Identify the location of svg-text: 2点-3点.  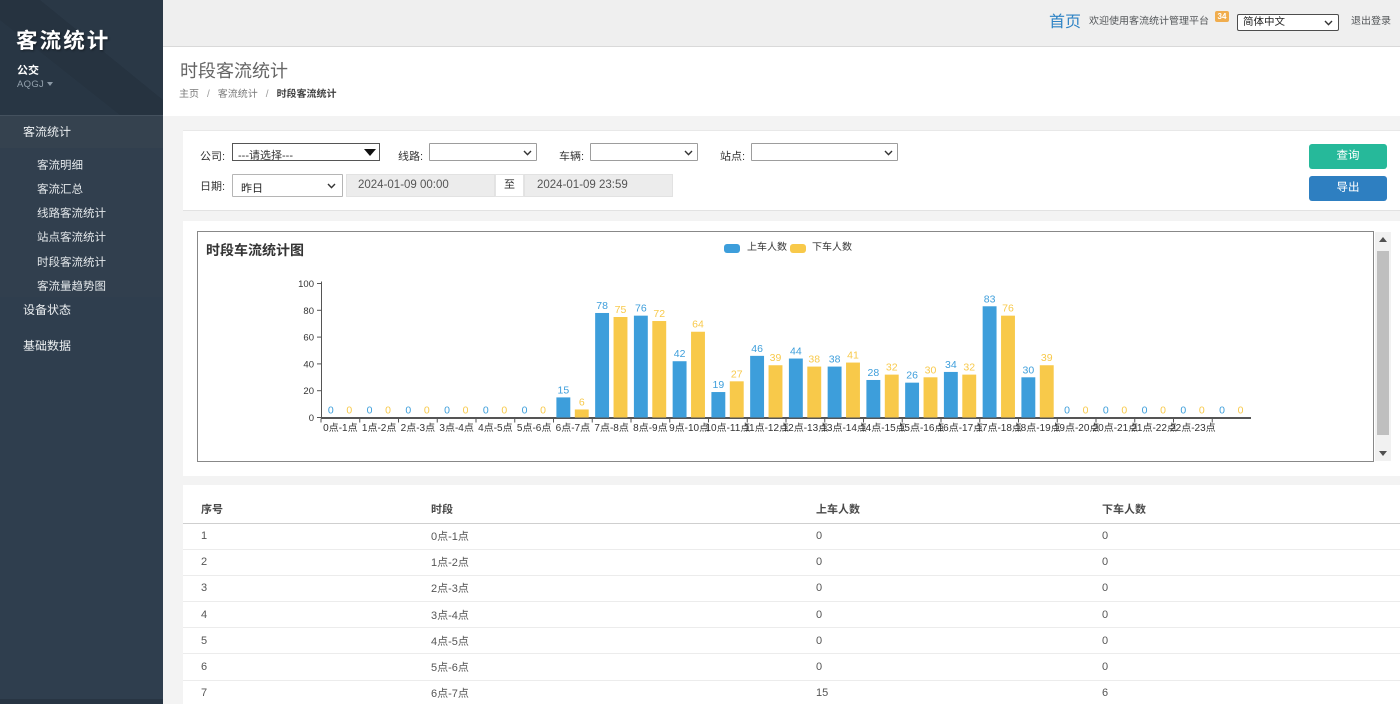
(418, 428).